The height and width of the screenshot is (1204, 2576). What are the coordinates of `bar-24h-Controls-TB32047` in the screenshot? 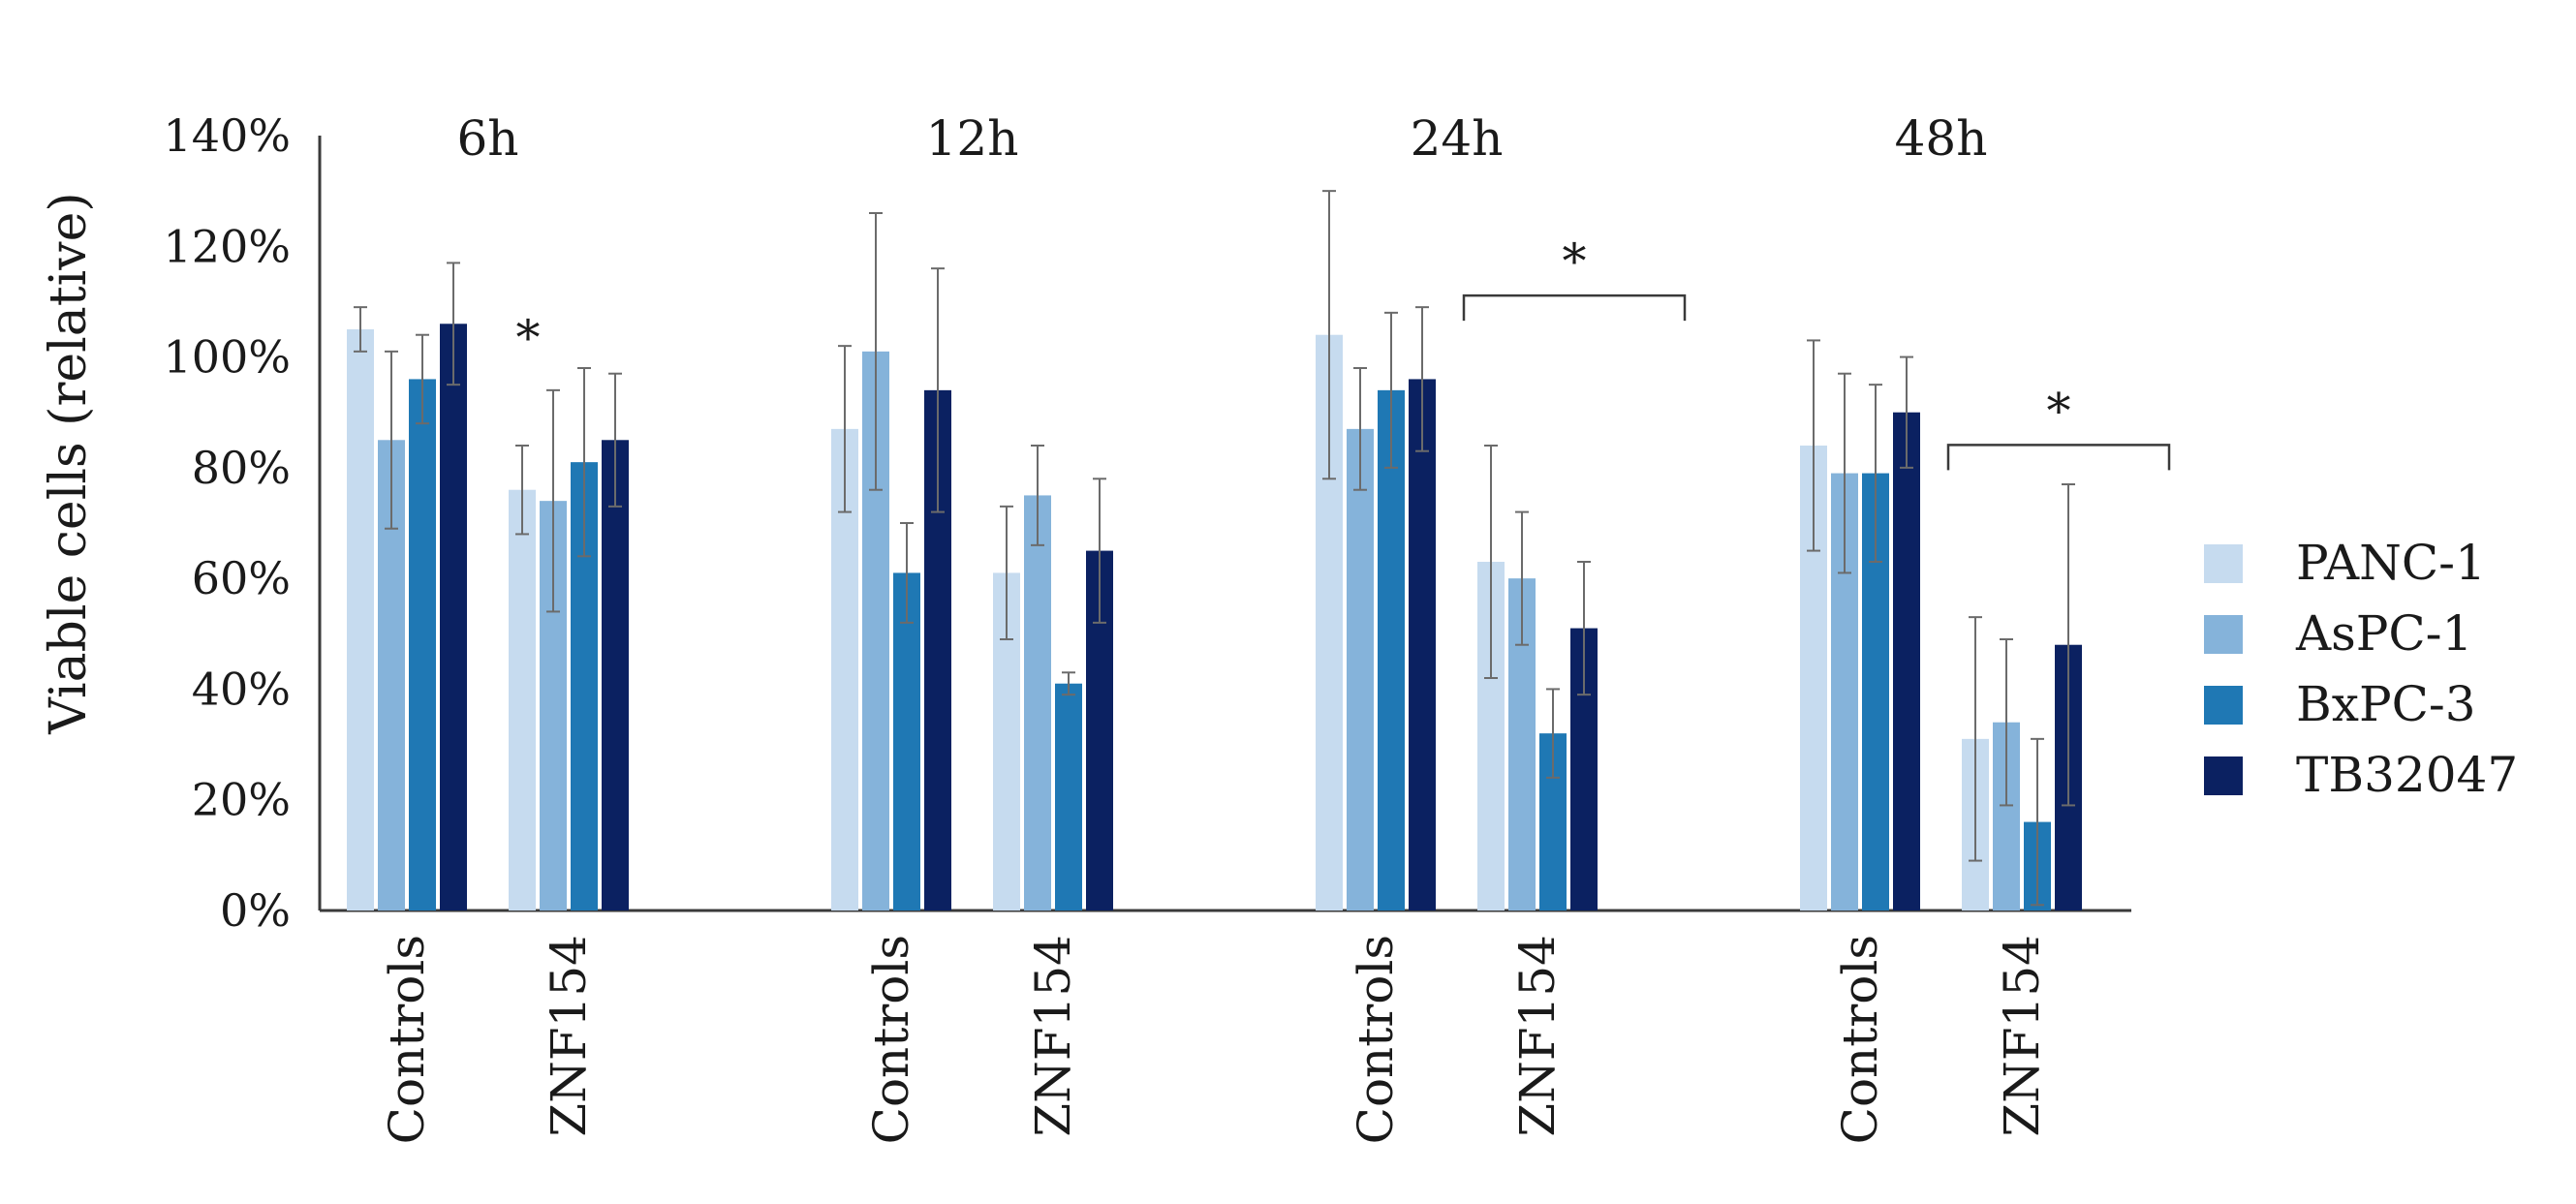 It's located at (1422, 645).